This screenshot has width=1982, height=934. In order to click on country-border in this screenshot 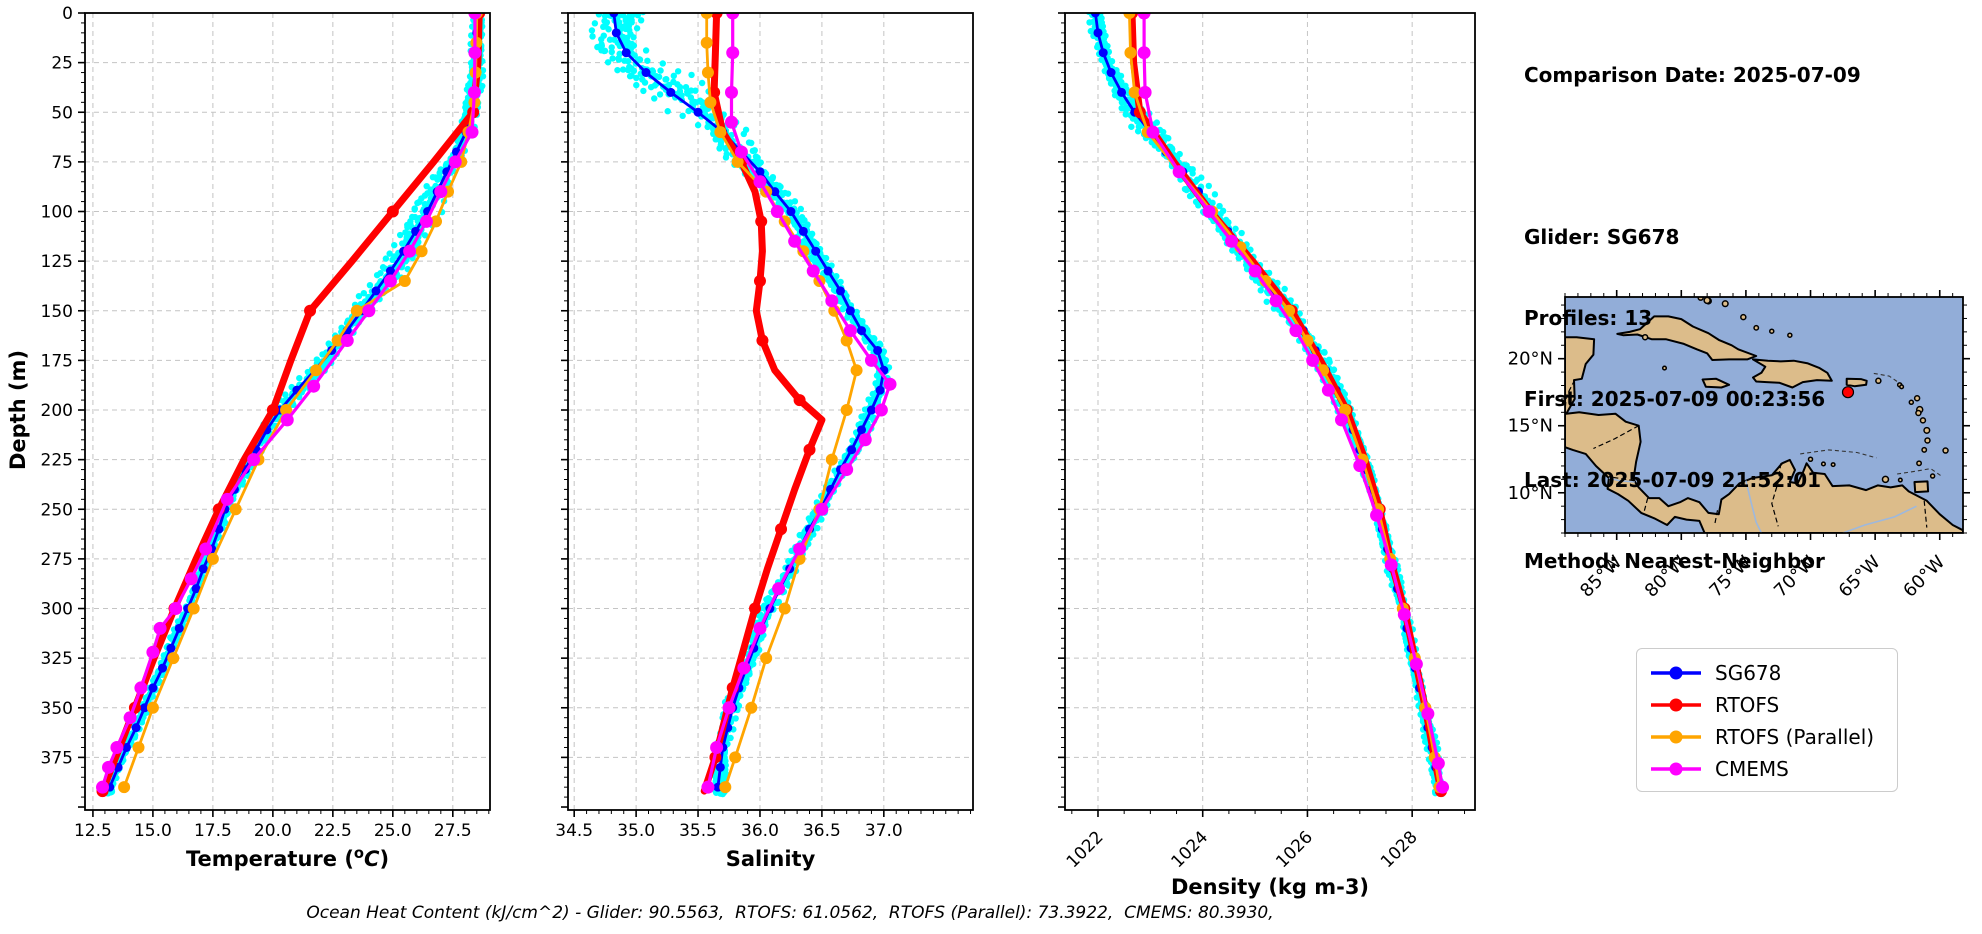, I will do `click(1621, 479)`.